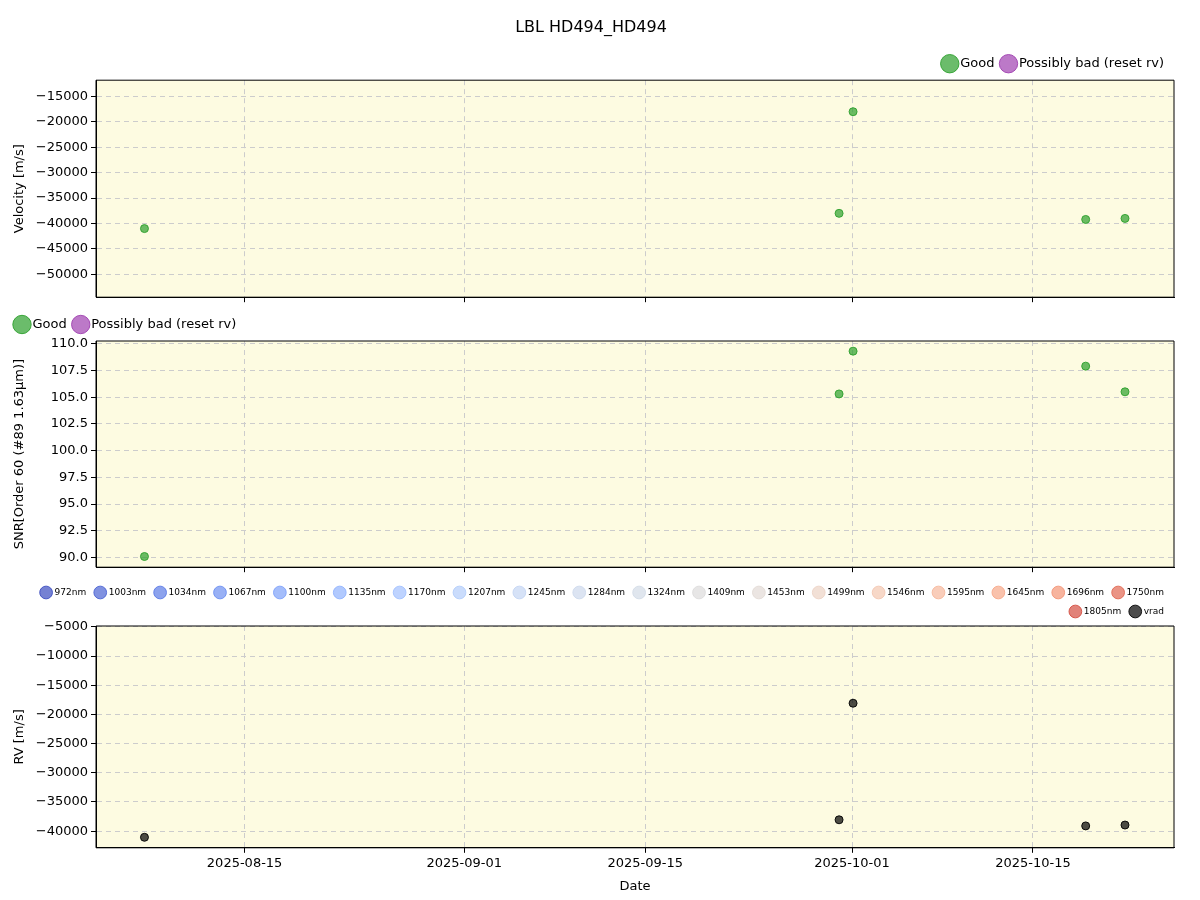  What do you see at coordinates (69, 396) in the screenshot?
I see `y-tick-label: 105.0` at bounding box center [69, 396].